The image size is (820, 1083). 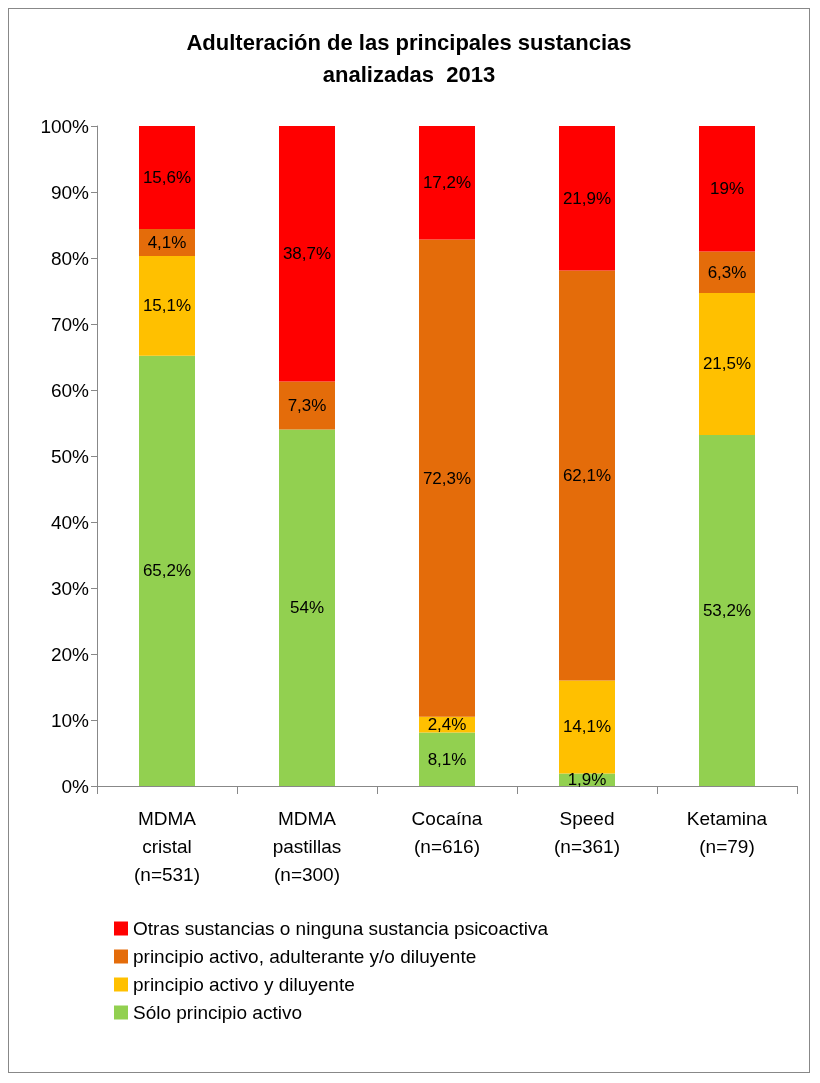 What do you see at coordinates (75, 786) in the screenshot?
I see `y-tick-label: 0%` at bounding box center [75, 786].